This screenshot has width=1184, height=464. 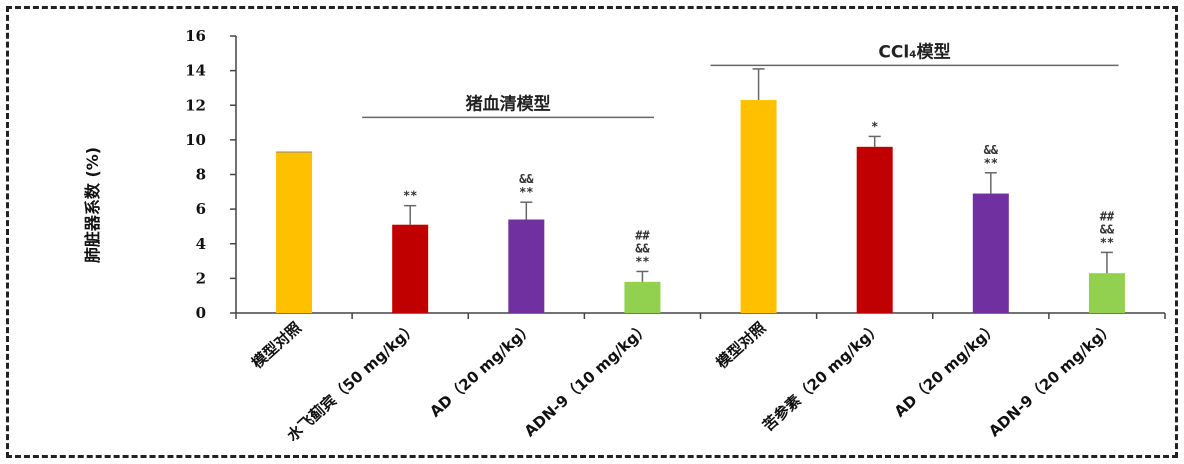 I want to click on y-axis-label: 肺脏器系数 (%), so click(x=92, y=205).